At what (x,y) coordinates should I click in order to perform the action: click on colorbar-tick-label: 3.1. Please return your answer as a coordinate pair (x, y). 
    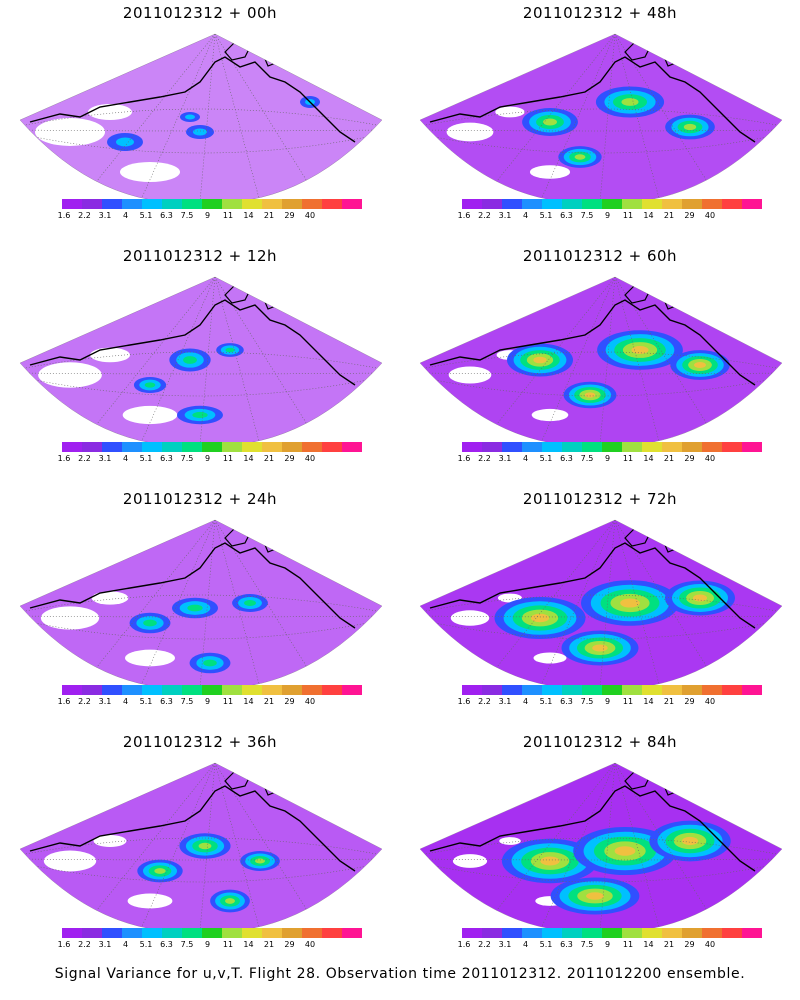
    Looking at the image, I should click on (505, 701).